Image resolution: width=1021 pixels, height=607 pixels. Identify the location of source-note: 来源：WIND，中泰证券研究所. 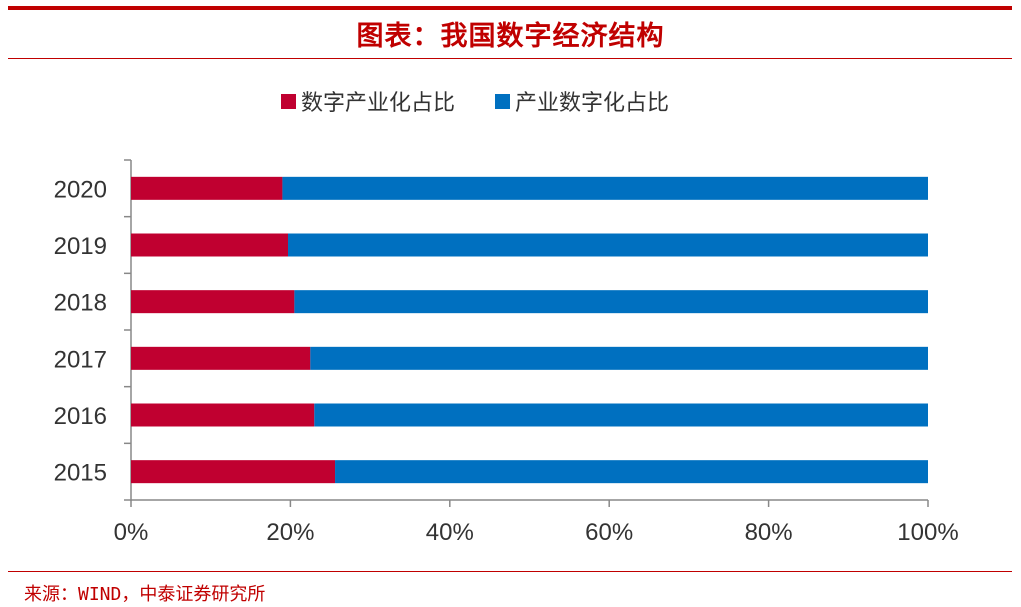
(145, 594).